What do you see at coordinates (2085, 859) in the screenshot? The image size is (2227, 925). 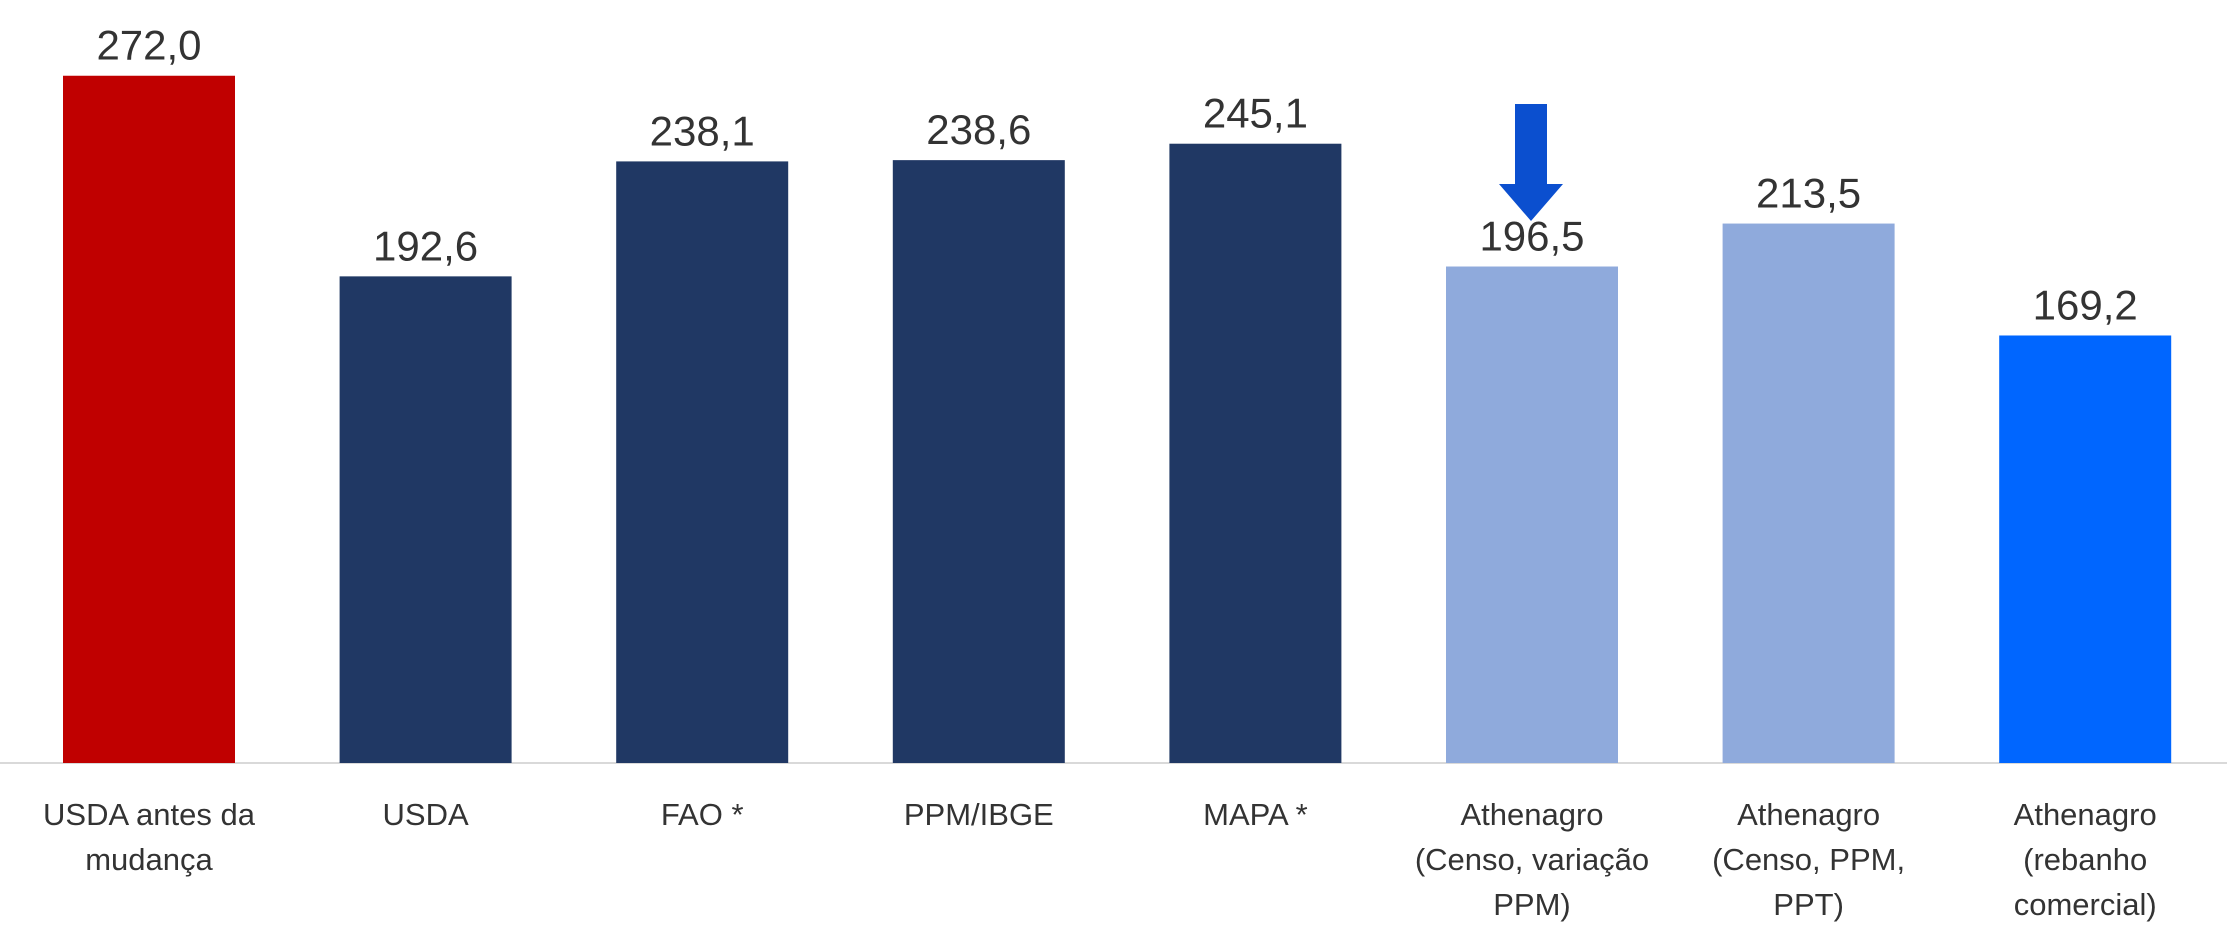 I see `x-tick-label: Athenagro (rebanho comercial)` at bounding box center [2085, 859].